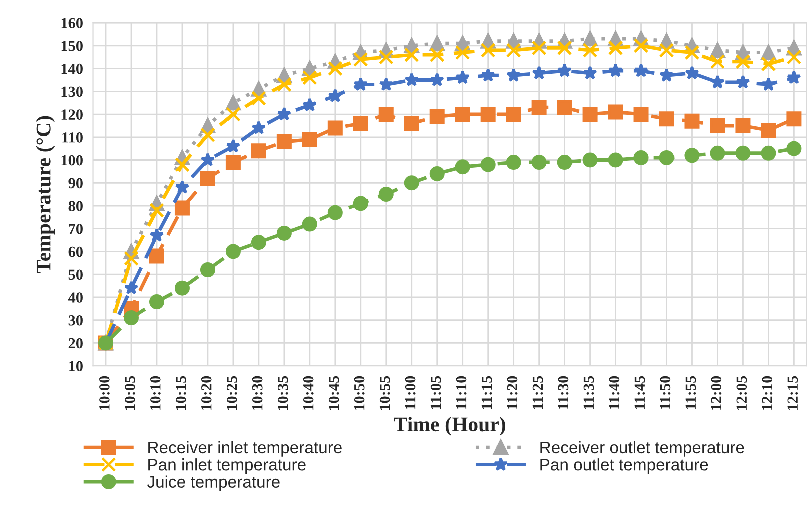  What do you see at coordinates (72, 137) in the screenshot?
I see `y-tick-label: 110` at bounding box center [72, 137].